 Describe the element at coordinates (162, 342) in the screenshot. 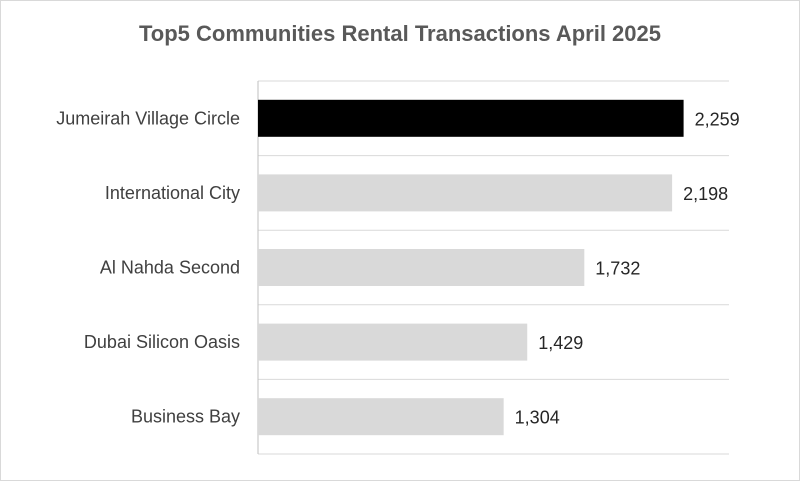

I see `category-label: Dubai Silicon Oasis` at that location.